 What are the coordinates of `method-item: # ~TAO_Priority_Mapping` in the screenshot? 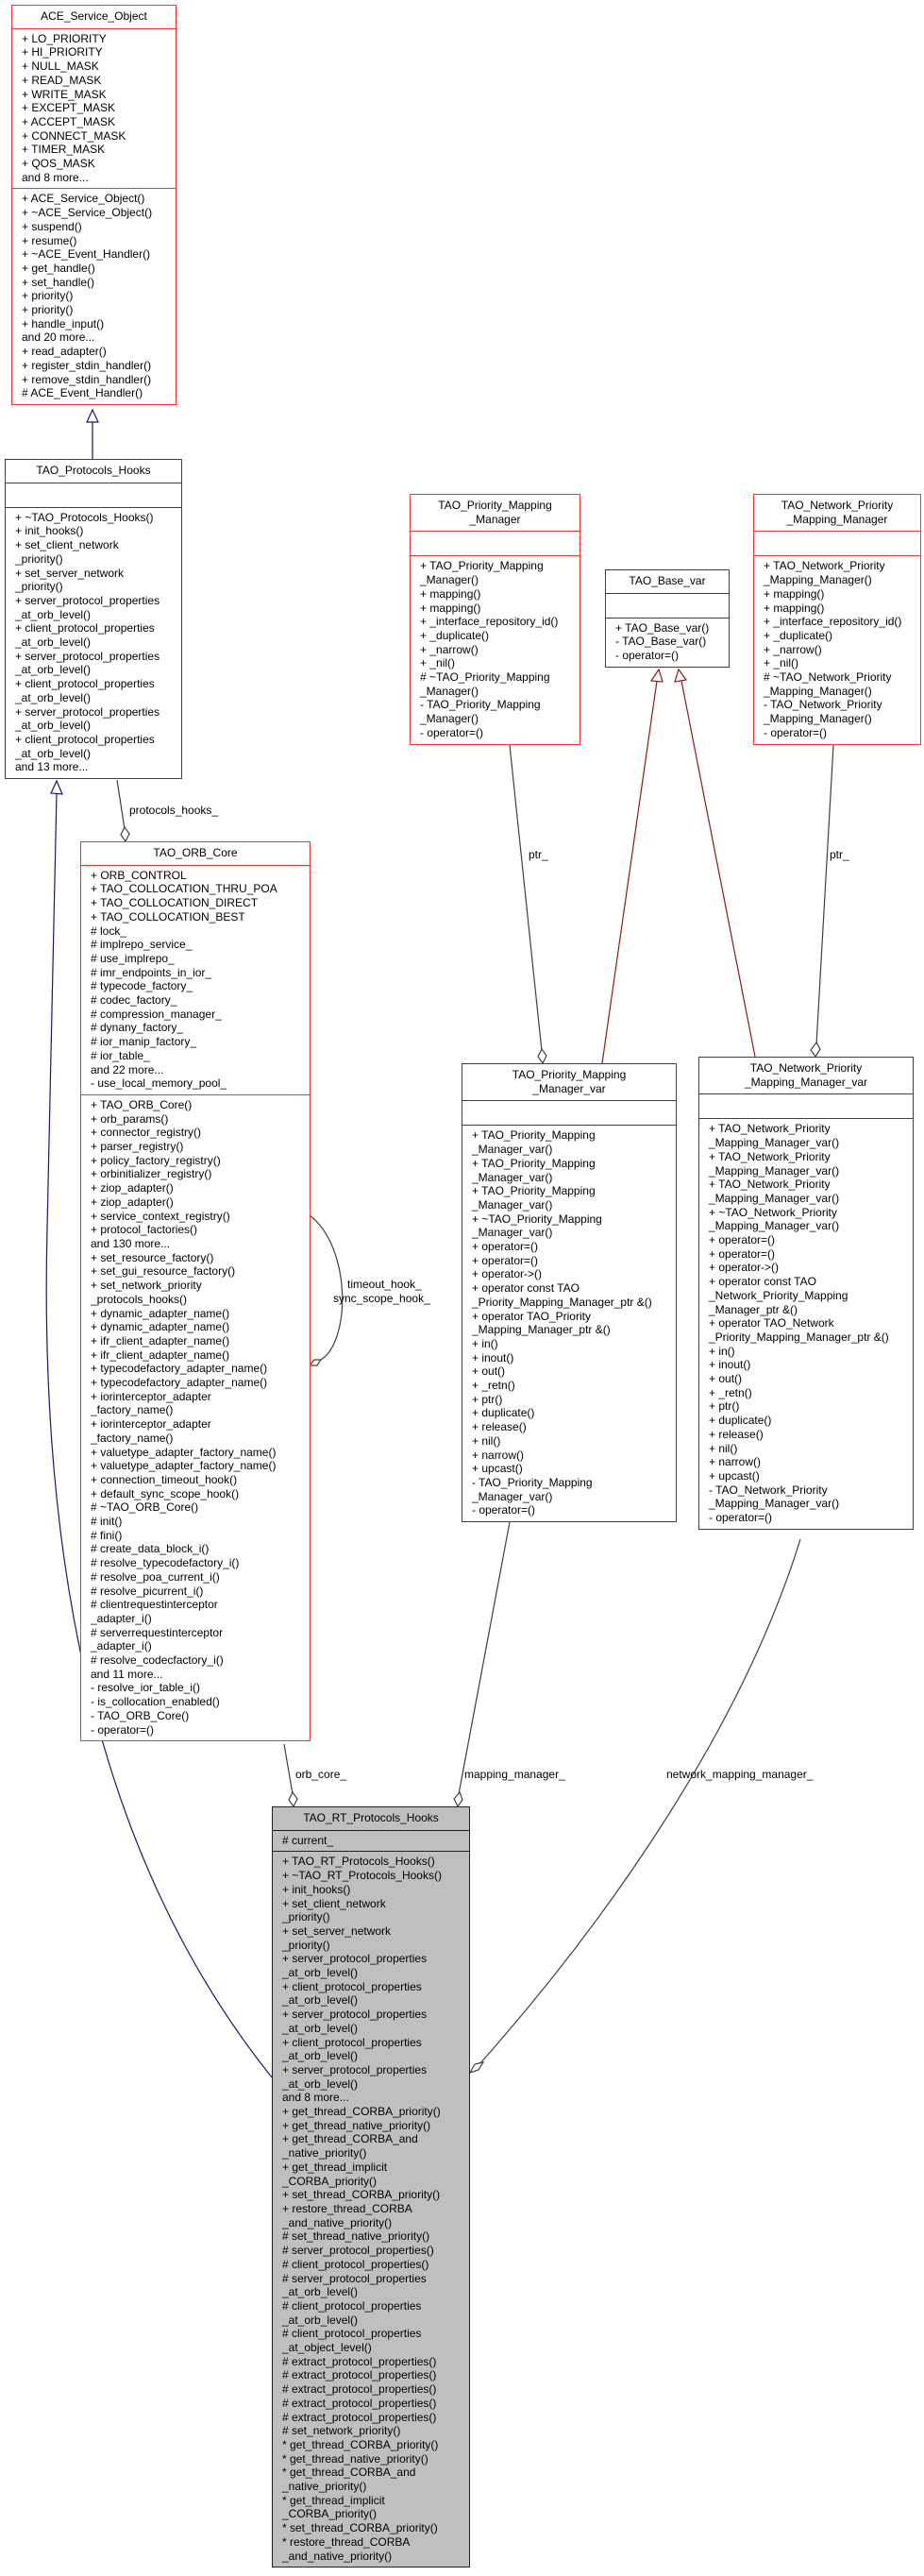 It's located at (485, 677).